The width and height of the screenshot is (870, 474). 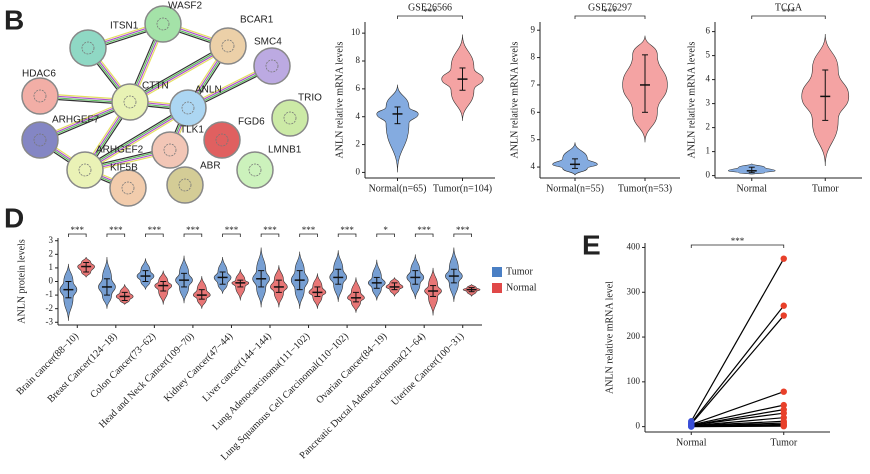 I want to click on panel-label: B, so click(x=14, y=19).